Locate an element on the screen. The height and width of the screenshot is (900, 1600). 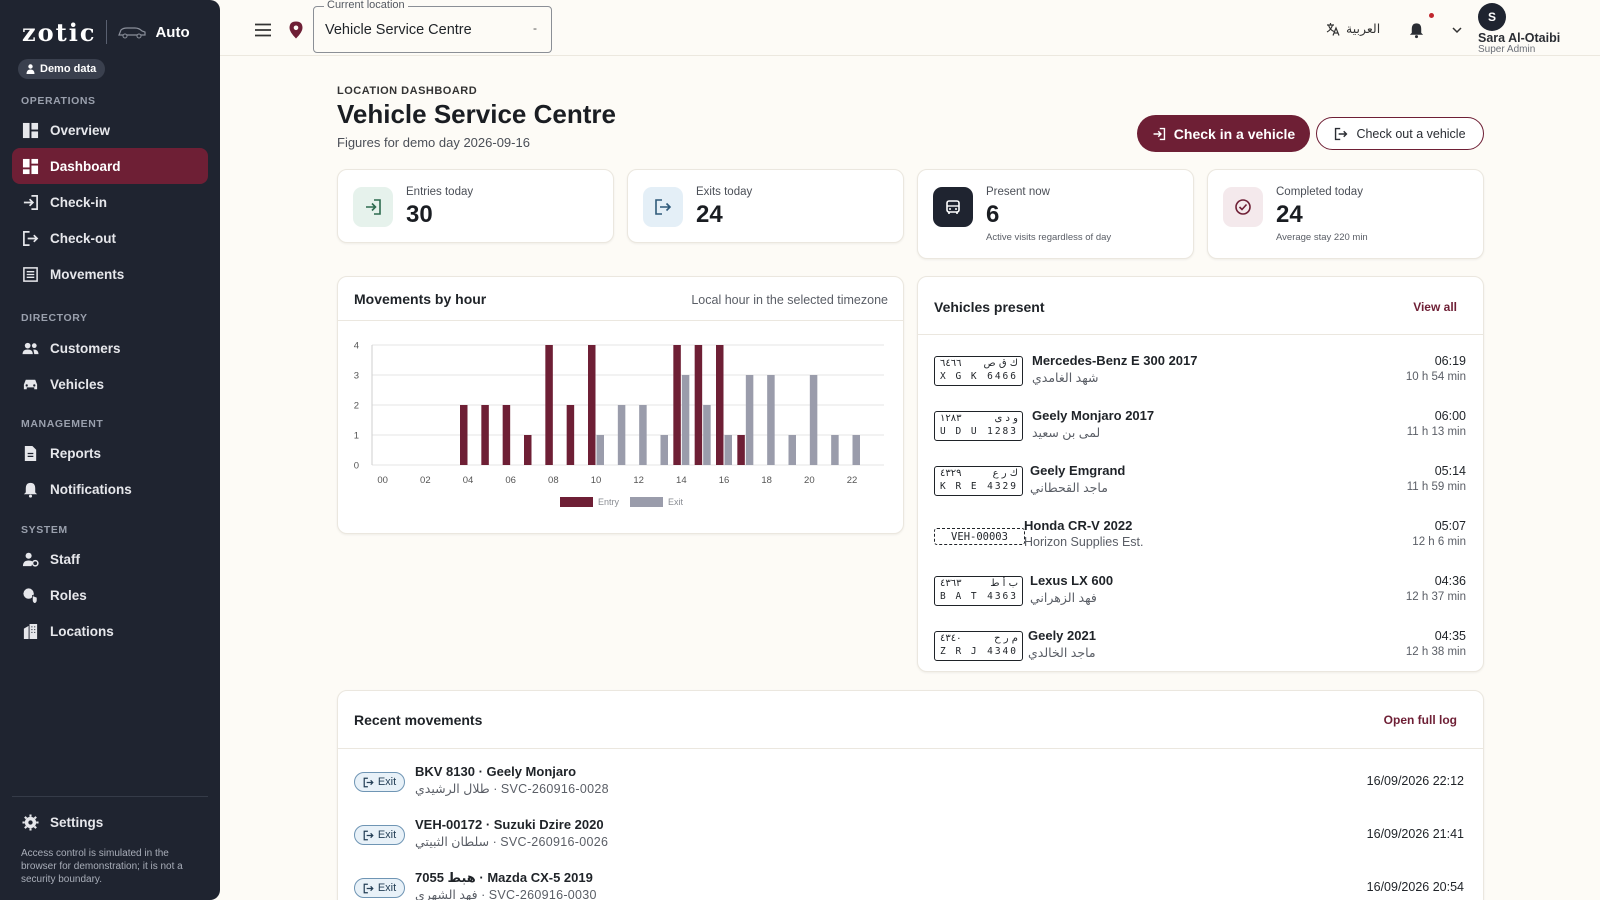
menu-button is located at coordinates (263, 30).